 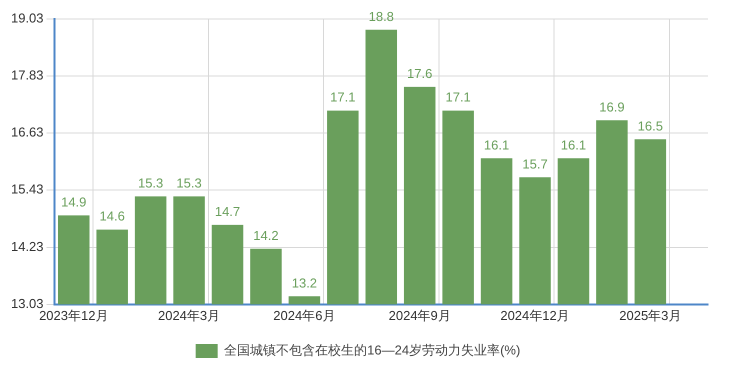 I want to click on x-tick-label: 2024年6月, so click(x=304, y=315).